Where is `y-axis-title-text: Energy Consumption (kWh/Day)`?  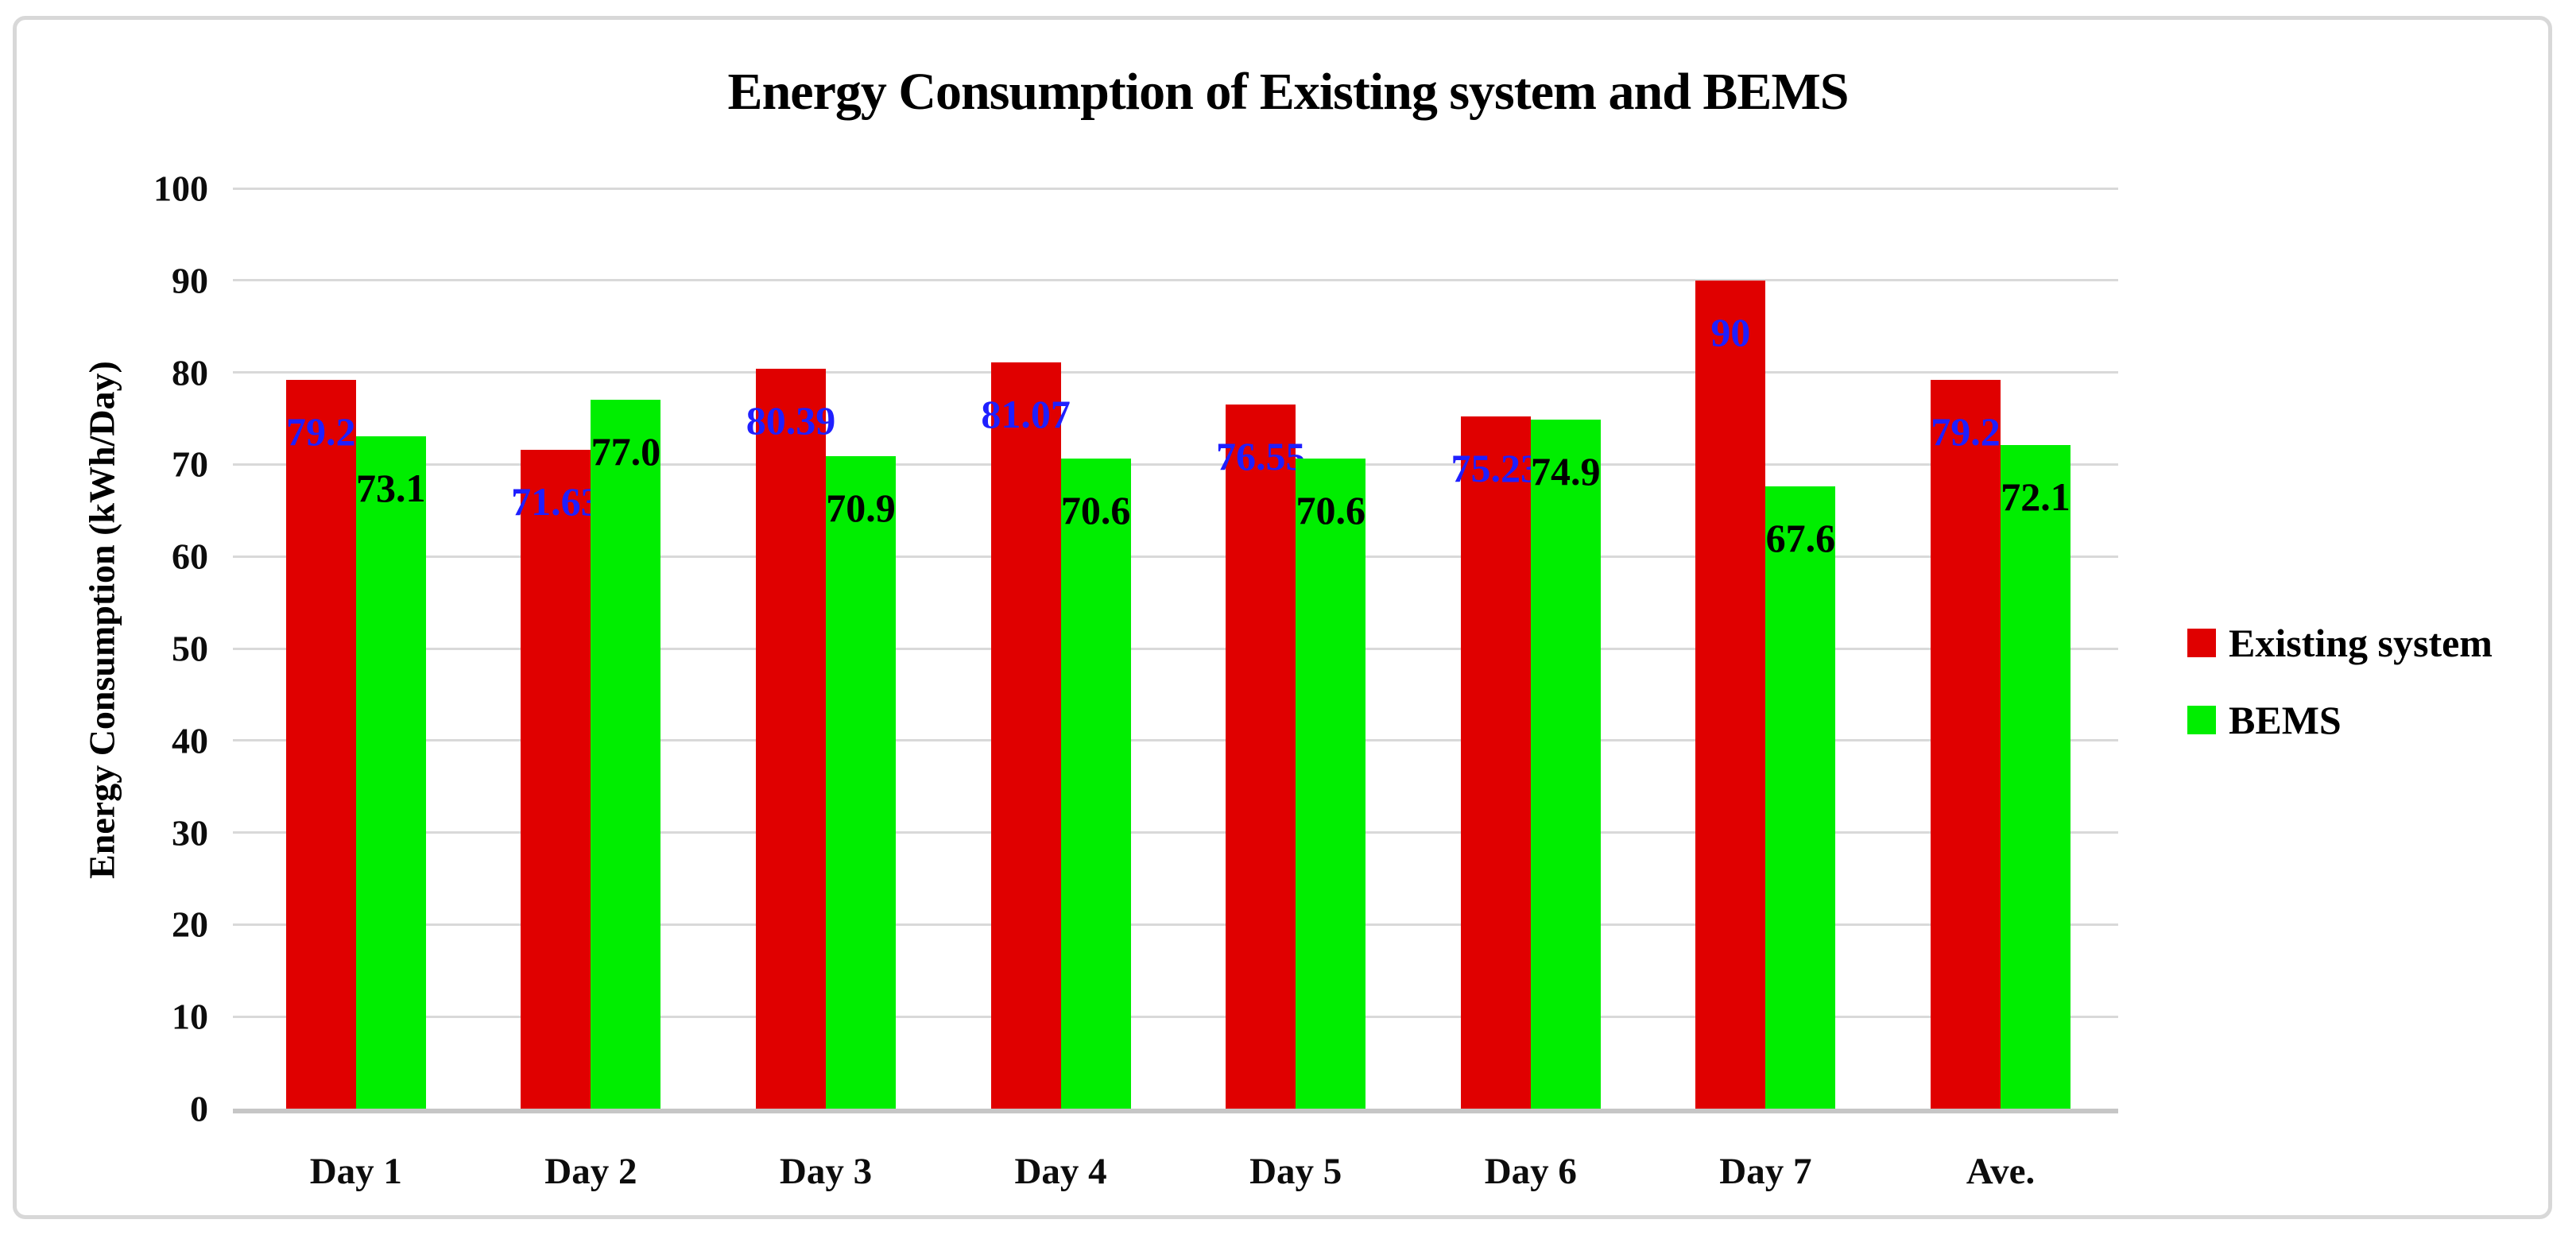
y-axis-title-text: Energy Consumption (kWh/Day) is located at coordinates (101, 620).